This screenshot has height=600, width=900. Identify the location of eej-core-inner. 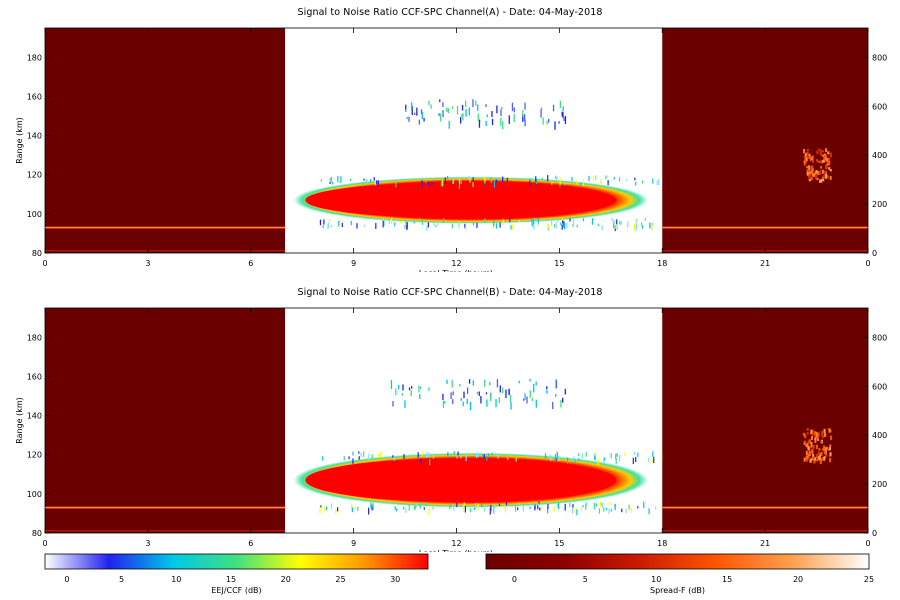
(461, 480).